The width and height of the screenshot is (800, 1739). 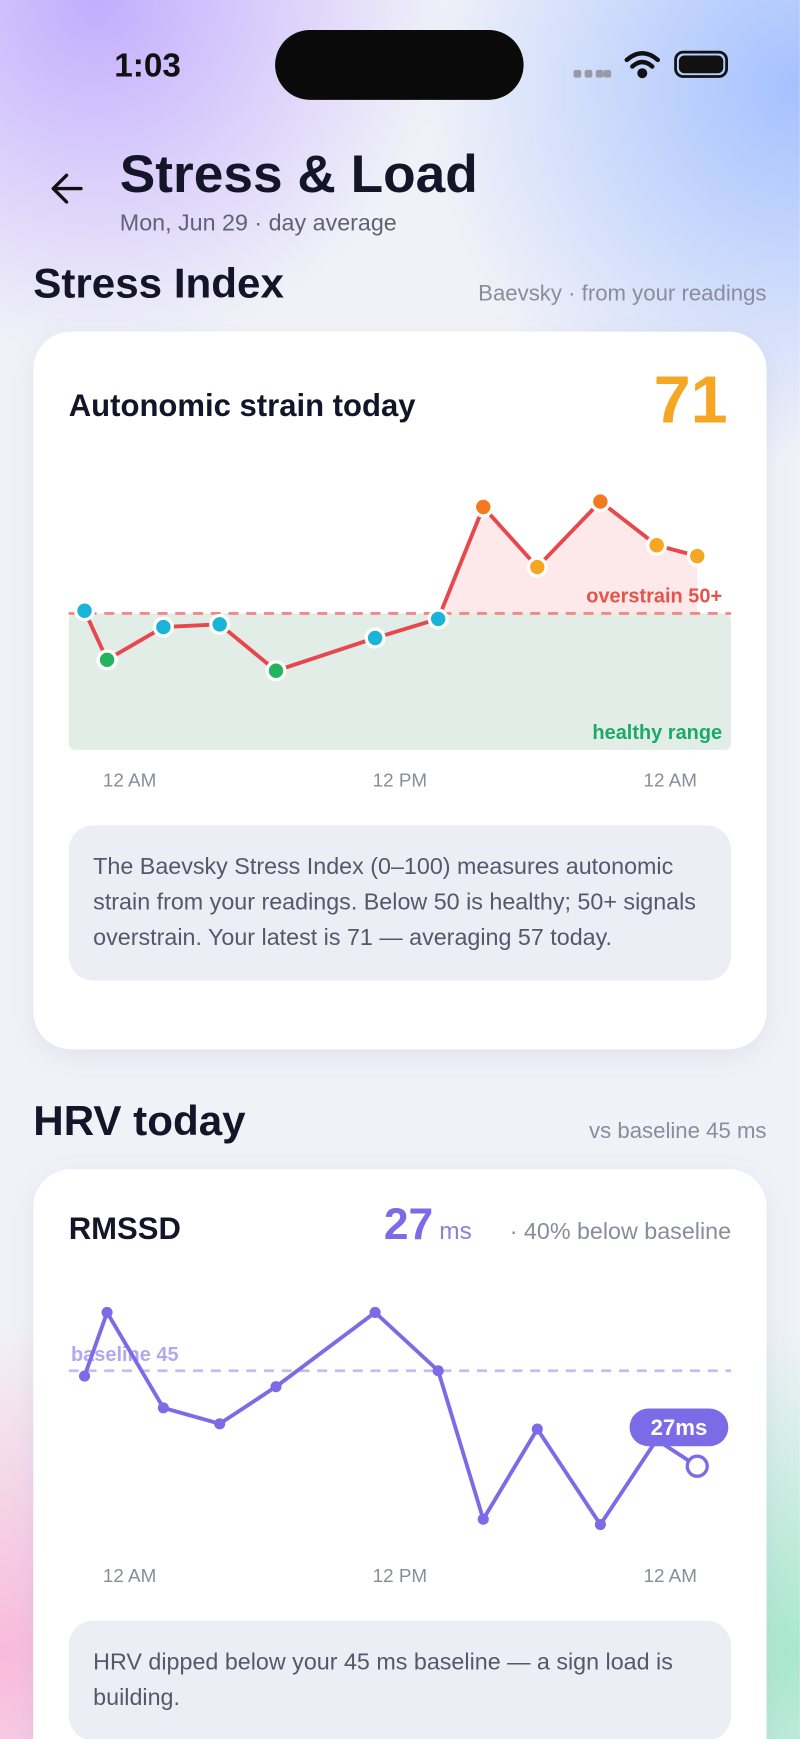 I want to click on stress-latest: 71, so click(x=691, y=401).